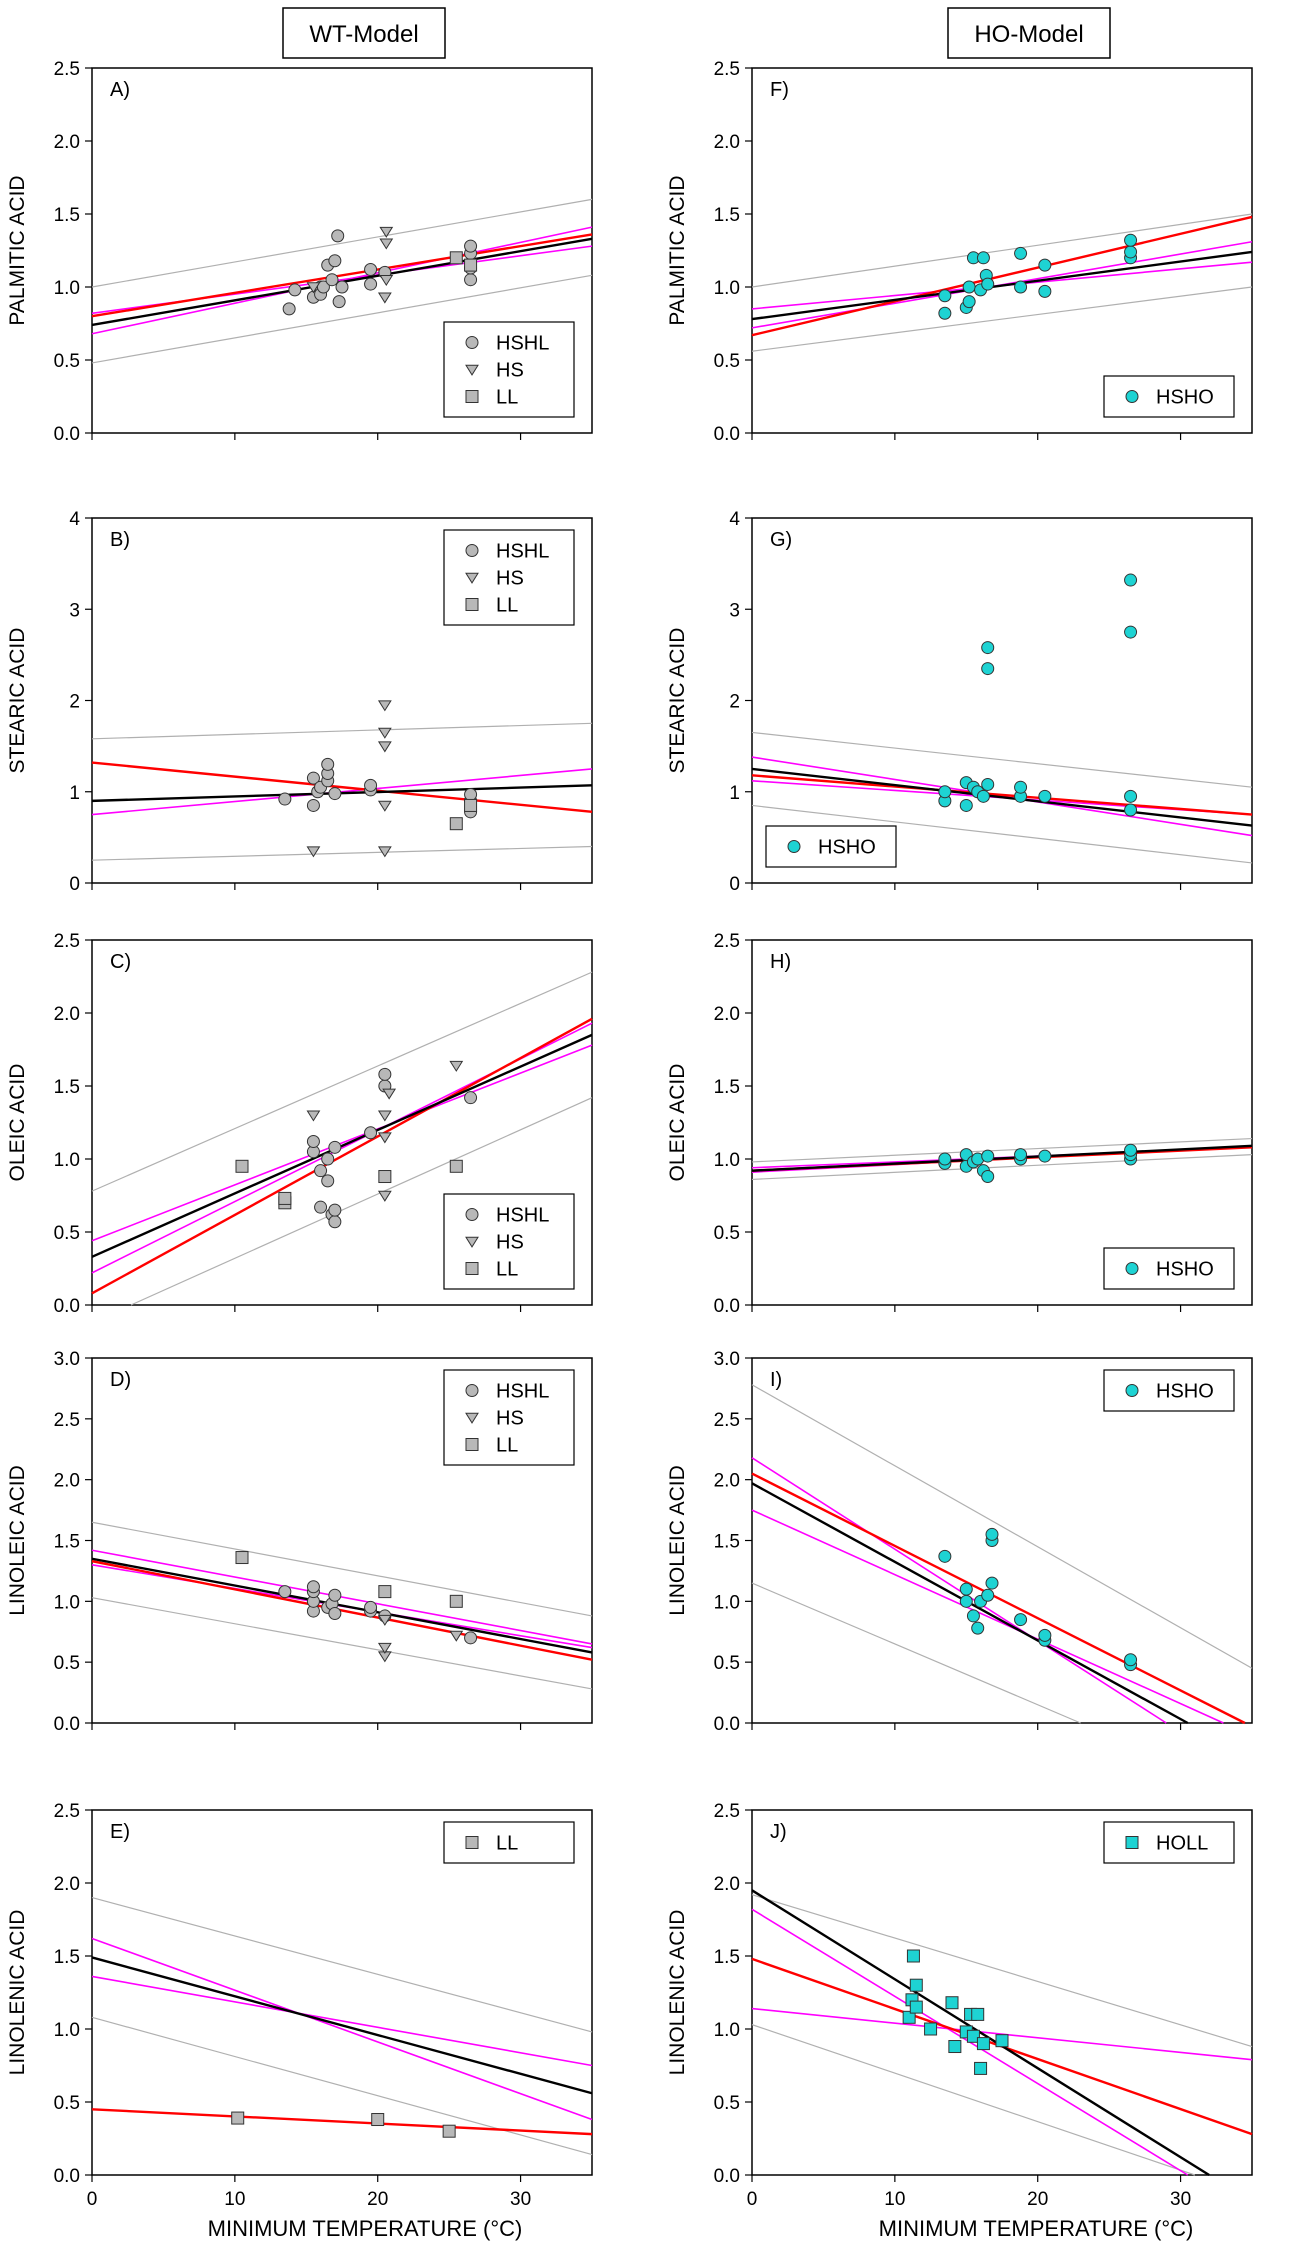 This screenshot has height=2248, width=1299. I want to click on panel-h: 0.0 0.5 1.0 1.5 2.0 2.5 H) OLEIC ACID HSHO, so click(959, 1124).